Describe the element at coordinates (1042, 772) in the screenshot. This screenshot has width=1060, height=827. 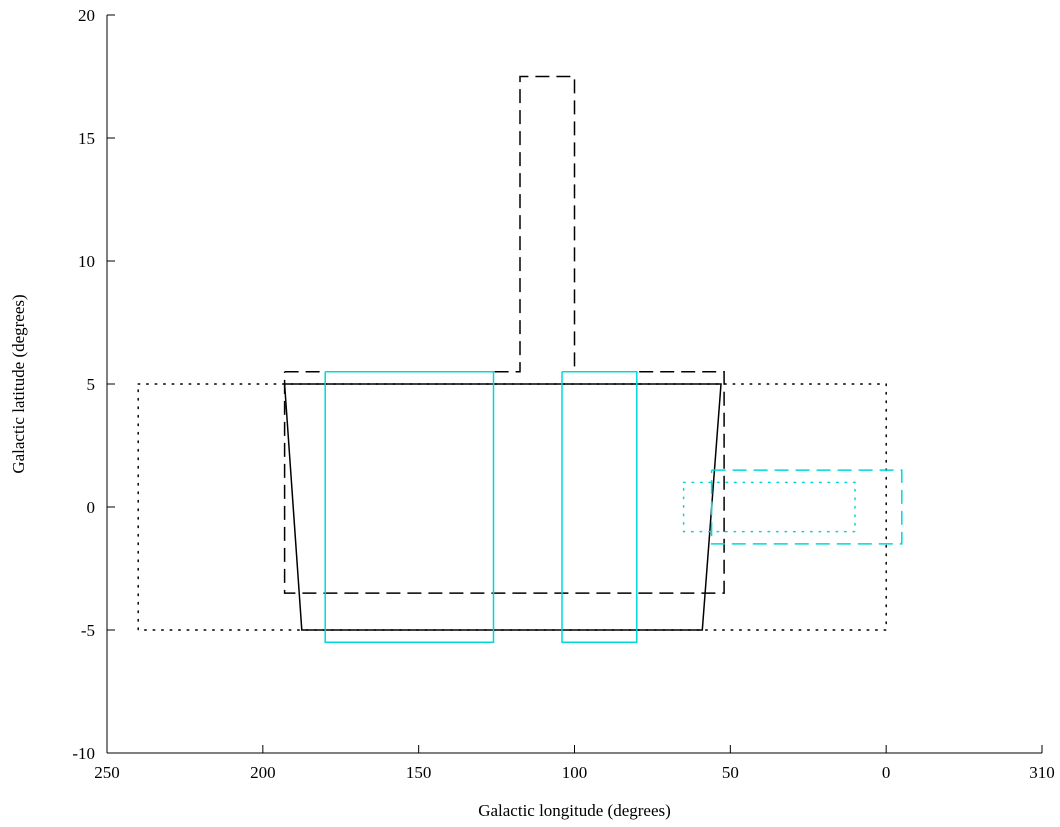
I see `x-tick-label: 310` at that location.